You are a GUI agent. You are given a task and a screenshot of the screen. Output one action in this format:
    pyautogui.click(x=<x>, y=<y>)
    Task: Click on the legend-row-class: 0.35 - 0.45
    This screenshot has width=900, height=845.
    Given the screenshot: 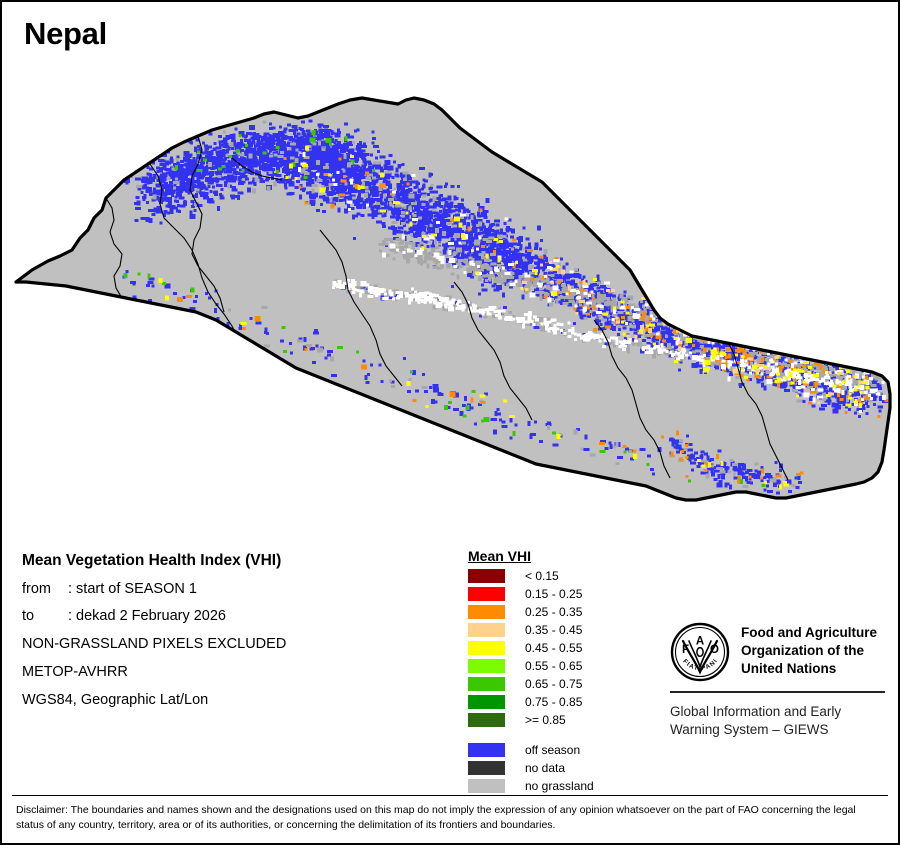 What is the action you would take?
    pyautogui.click(x=558, y=630)
    